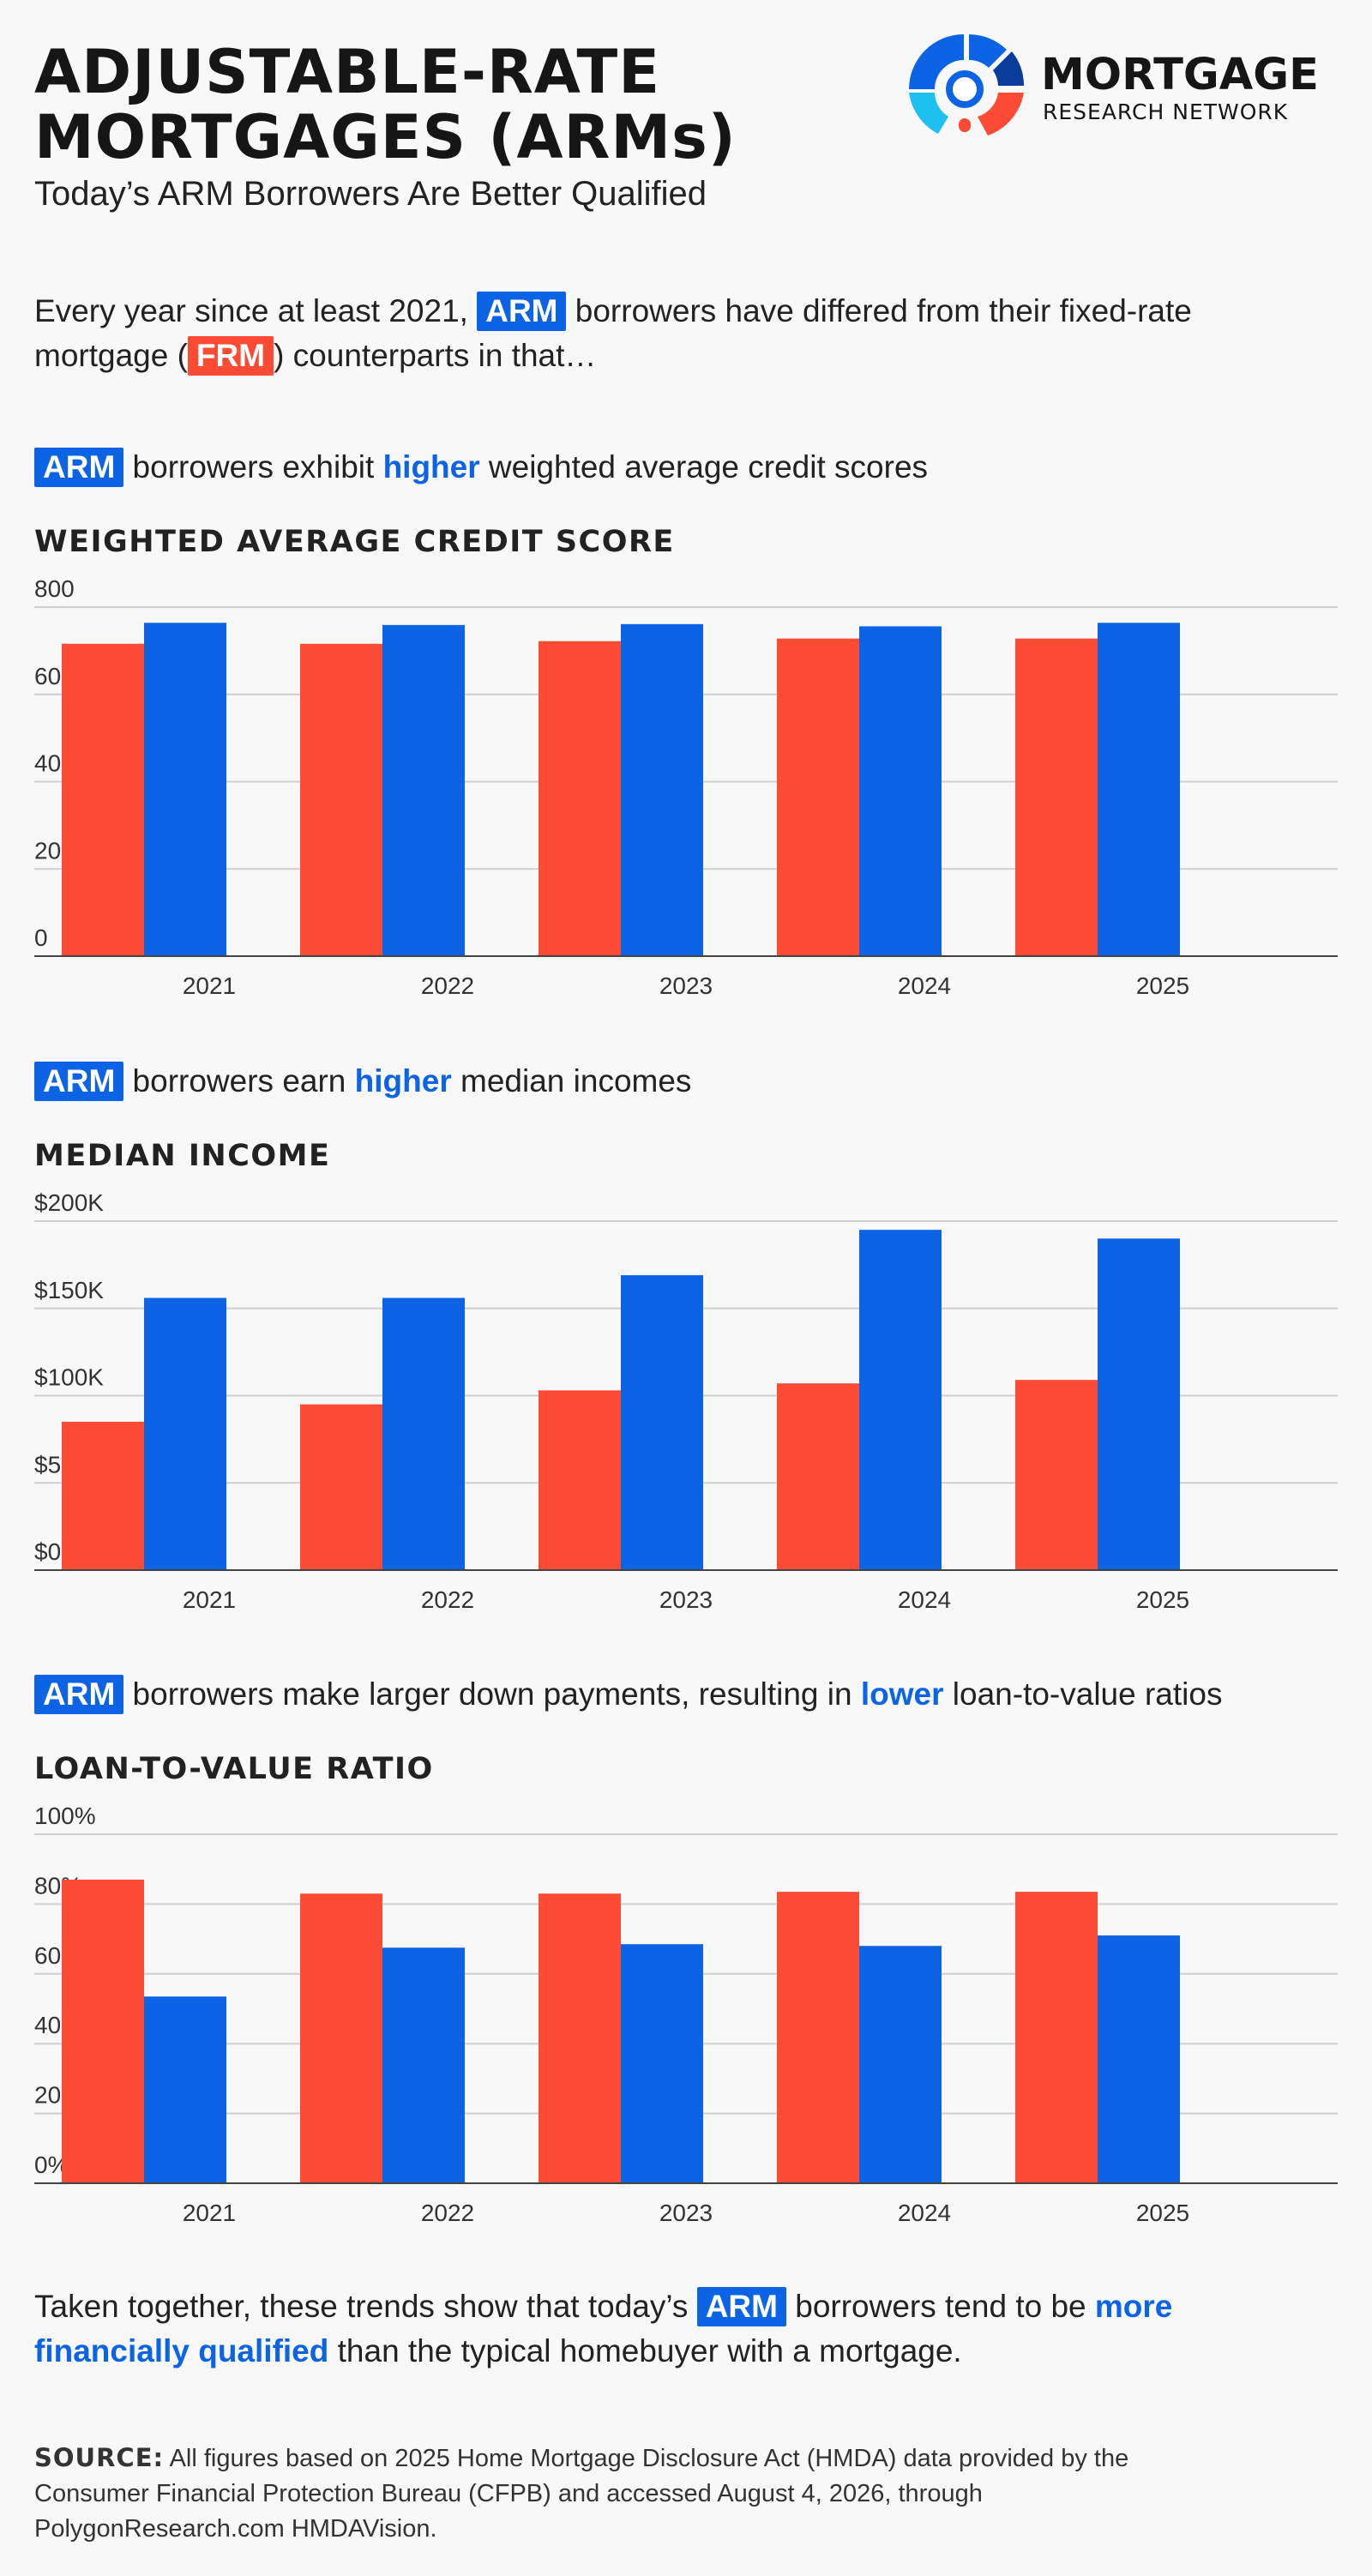 This screenshot has width=1372, height=2576. Describe the element at coordinates (69, 1377) in the screenshot. I see `y-tick-label: $100K` at that location.